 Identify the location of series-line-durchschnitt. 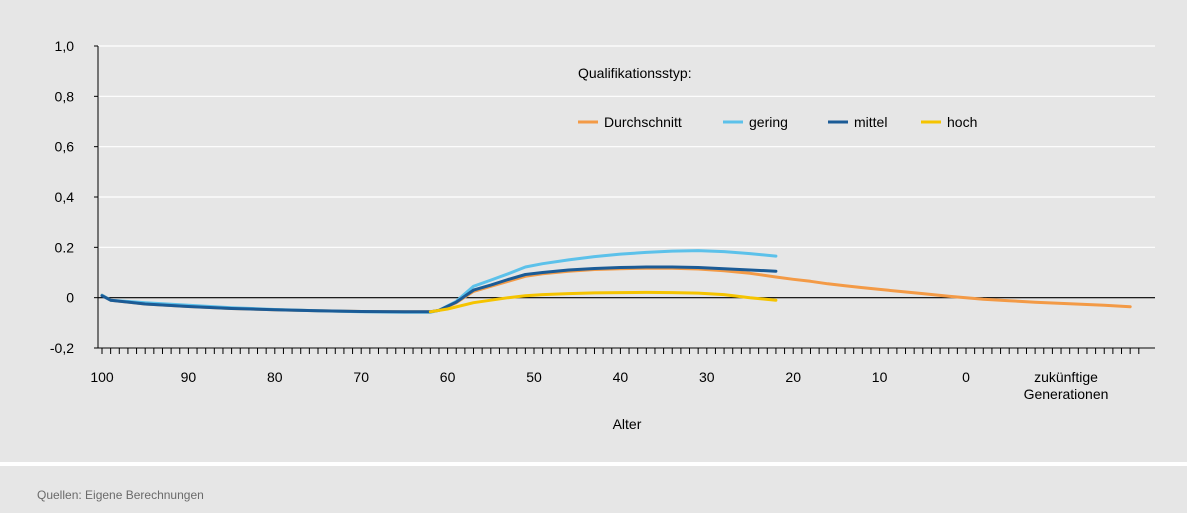
(616, 290).